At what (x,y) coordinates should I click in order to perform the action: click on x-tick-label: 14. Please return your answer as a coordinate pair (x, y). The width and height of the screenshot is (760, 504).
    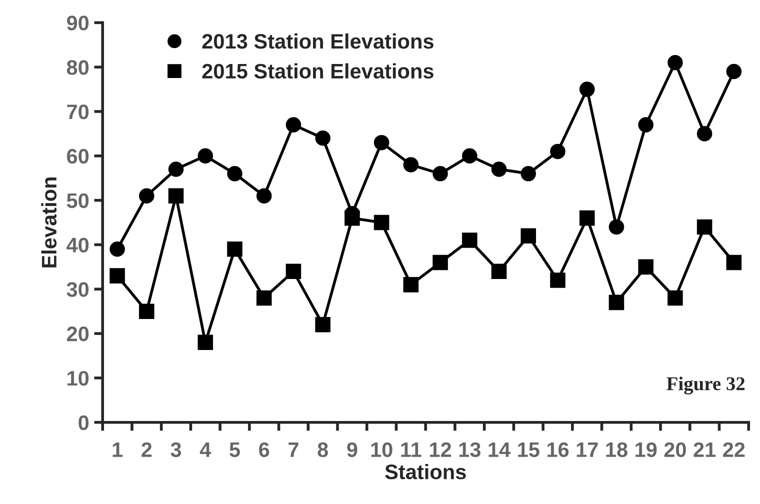
    Looking at the image, I should click on (499, 449).